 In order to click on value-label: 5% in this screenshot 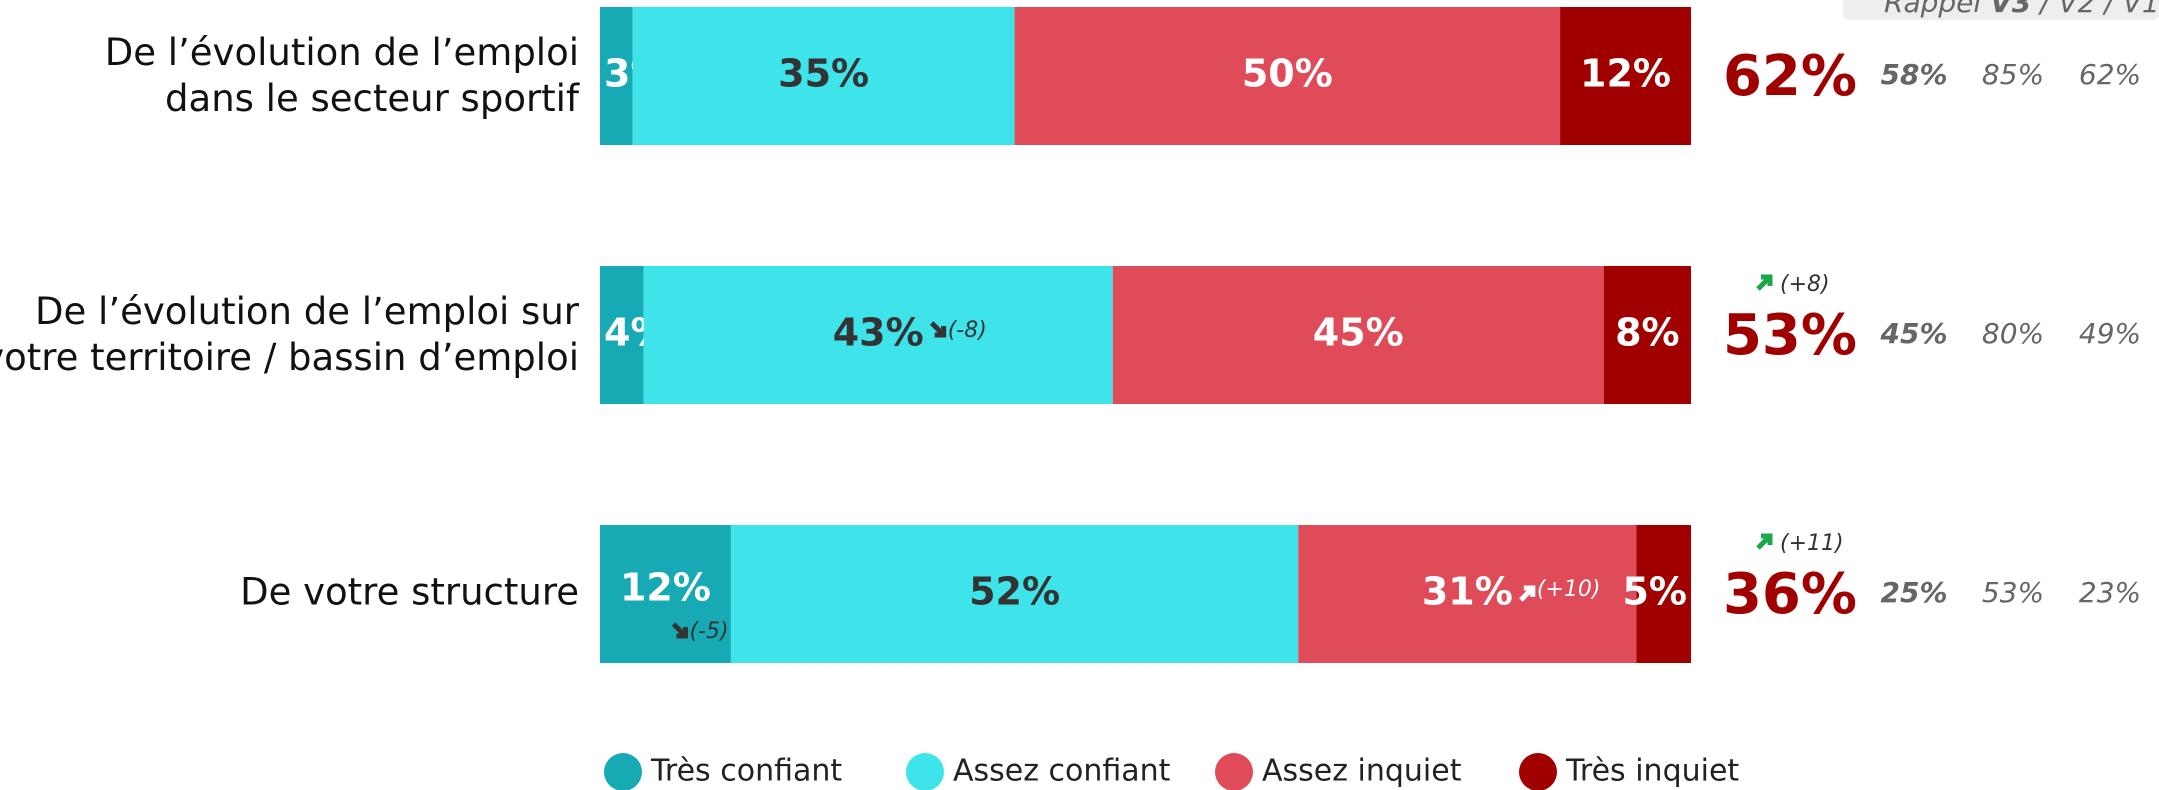, I will do `click(1654, 592)`.